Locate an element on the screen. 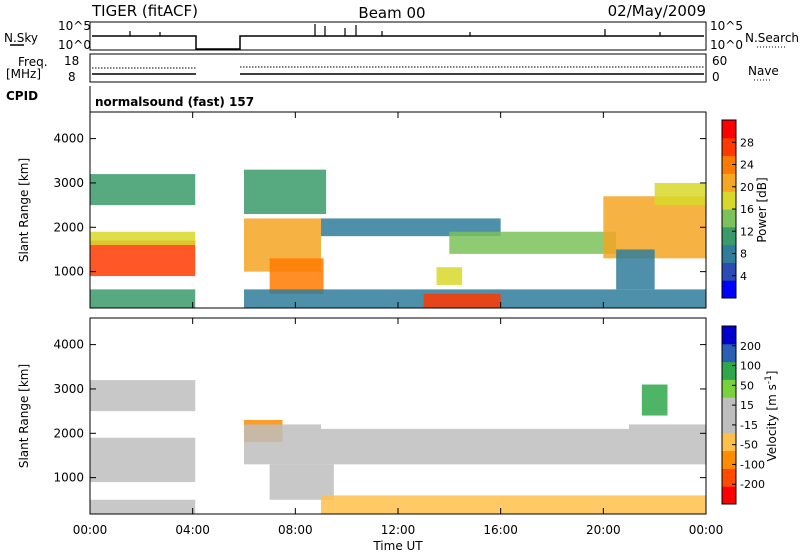 Image resolution: width=800 pixels, height=554 pixels. station-title: TIGER (fitACF) is located at coordinates (144, 11).